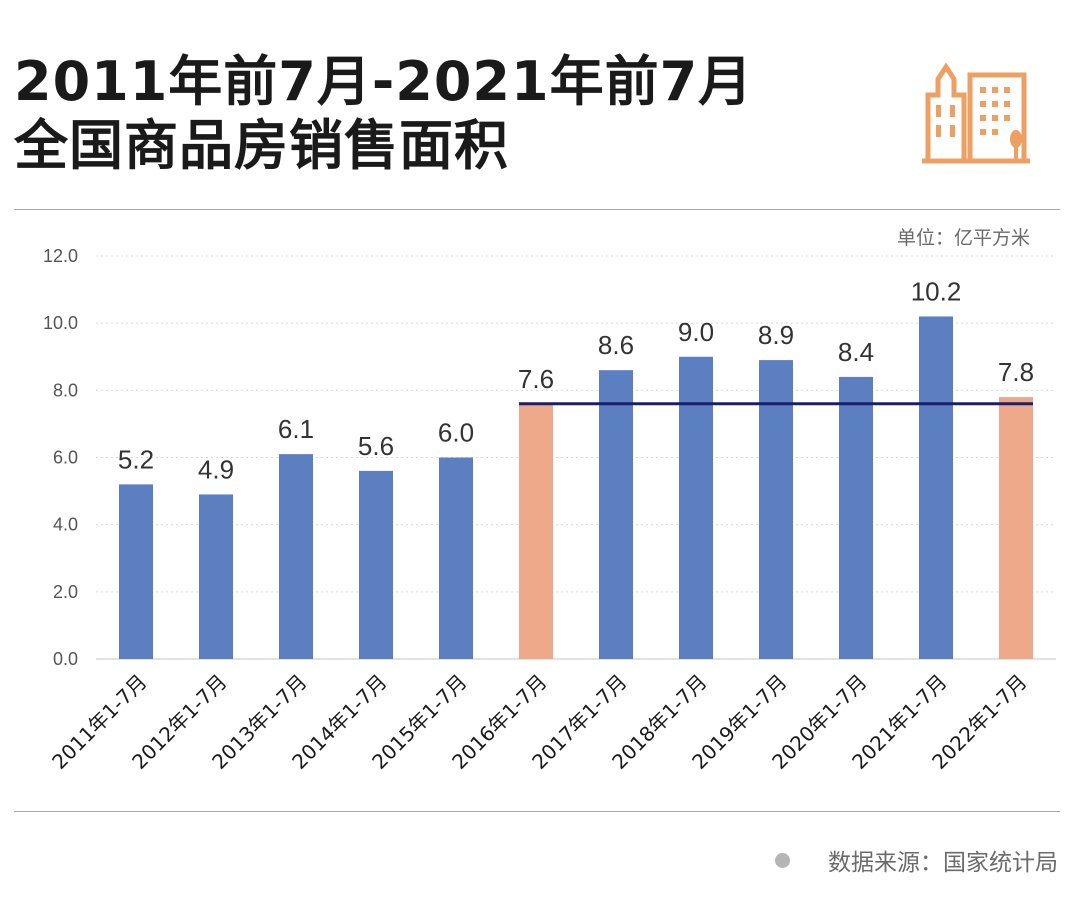 The image size is (1080, 908). Describe the element at coordinates (60, 256) in the screenshot. I see `y-tick-label: 12.0` at that location.